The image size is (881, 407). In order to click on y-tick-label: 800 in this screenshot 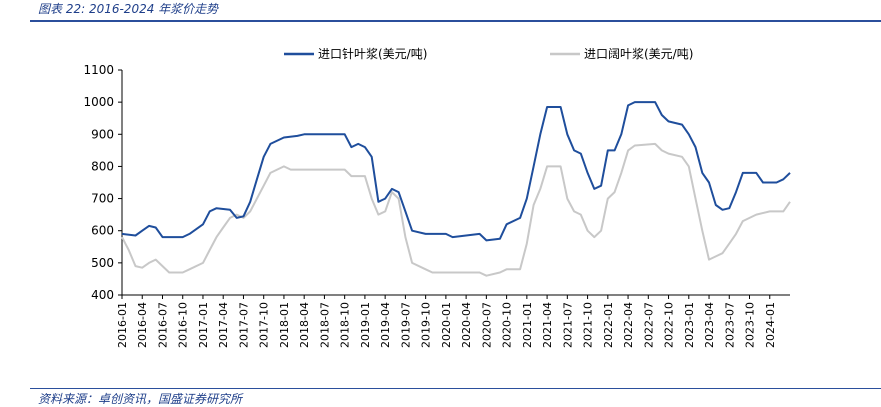, I will do `click(102, 166)`.